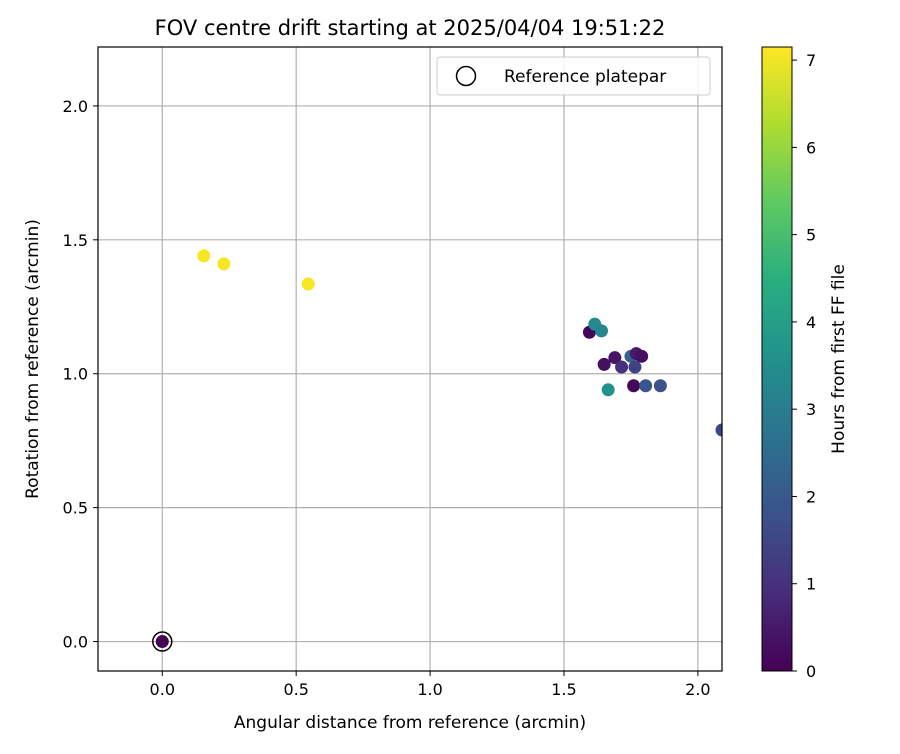 Image resolution: width=900 pixels, height=754 pixels. I want to click on colorbar: 0 1 2 3 4 5 6 7 Hours from first FF file, so click(805, 363).